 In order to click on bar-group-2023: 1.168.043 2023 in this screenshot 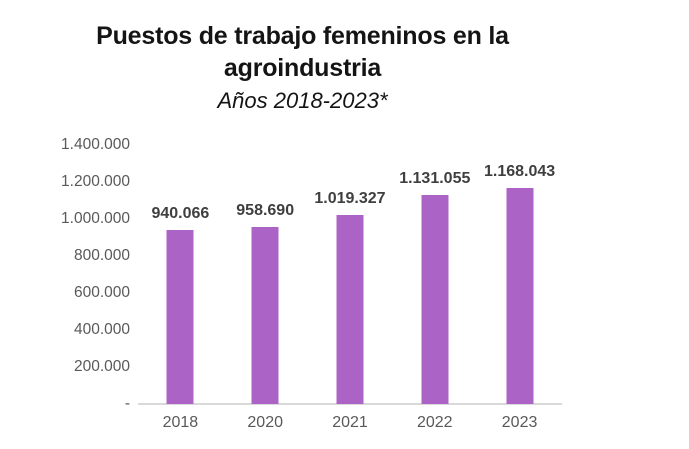, I will do `click(519, 288)`.